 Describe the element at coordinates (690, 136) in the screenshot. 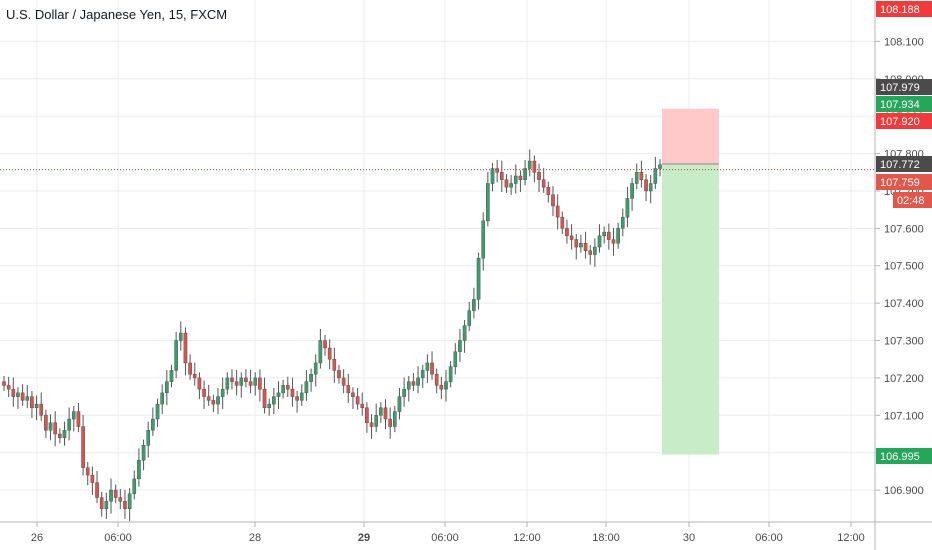

I see `stop-loss-zone` at that location.